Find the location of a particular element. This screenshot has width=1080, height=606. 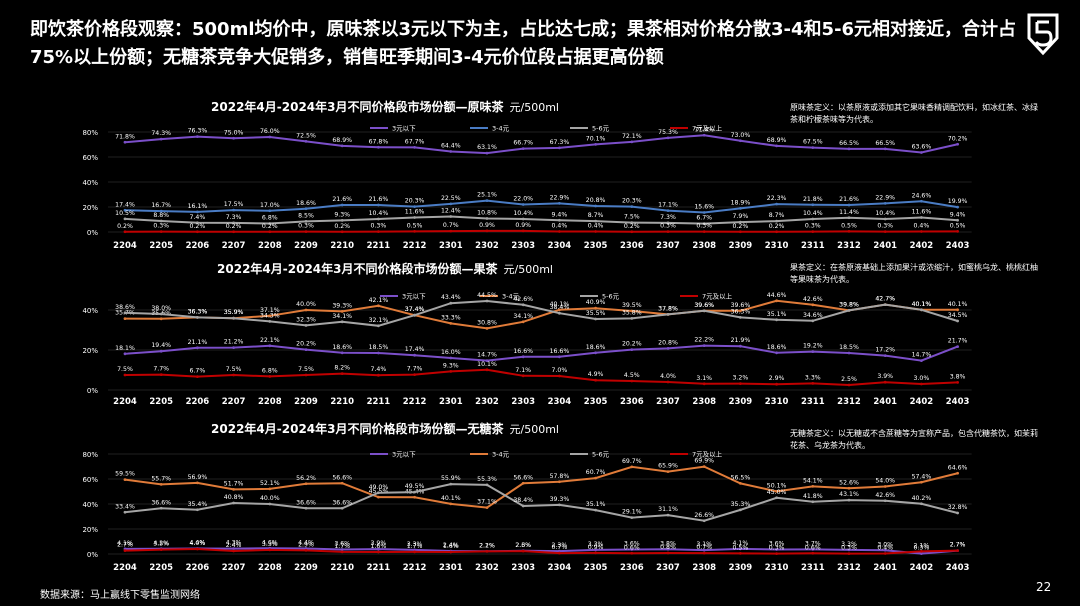

chart-unit: 元/500ml is located at coordinates (534, 107).